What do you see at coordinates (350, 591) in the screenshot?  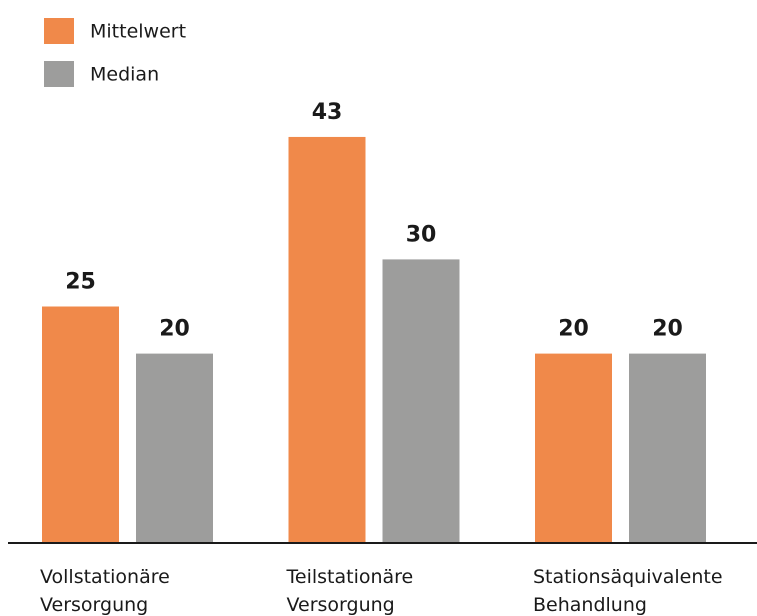 I see `x-tick-label: Teilstationäre Versorgung` at bounding box center [350, 591].